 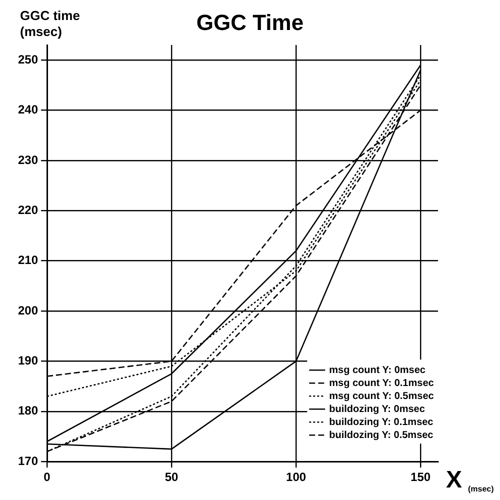 What do you see at coordinates (377, 409) in the screenshot?
I see `legend-label: buildozing Y: 0msec` at bounding box center [377, 409].